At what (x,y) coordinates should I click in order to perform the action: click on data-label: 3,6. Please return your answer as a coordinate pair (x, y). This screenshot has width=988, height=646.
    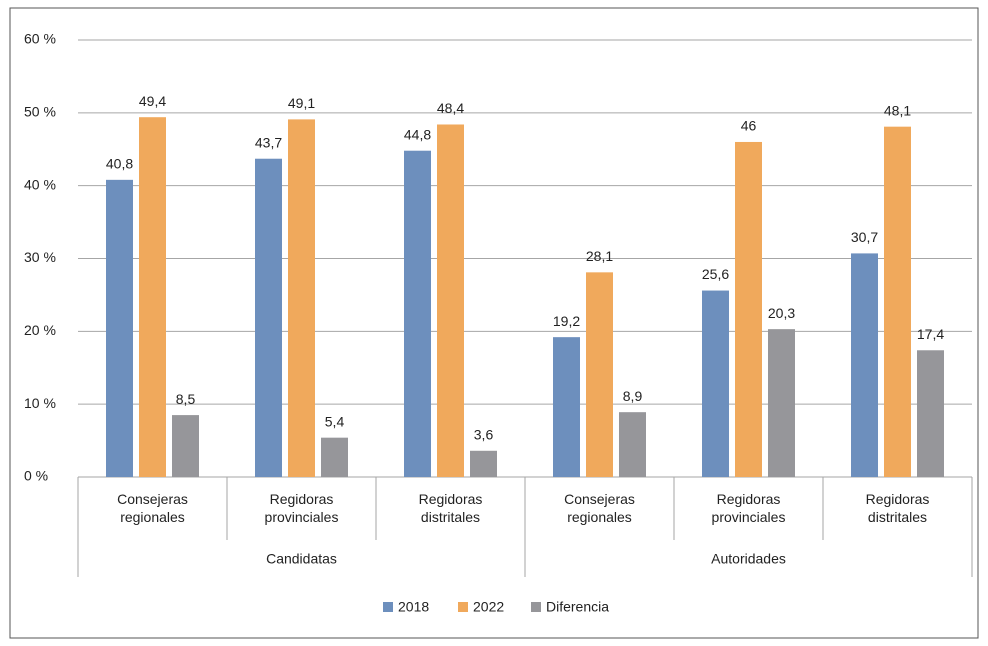
    Looking at the image, I should click on (484, 434).